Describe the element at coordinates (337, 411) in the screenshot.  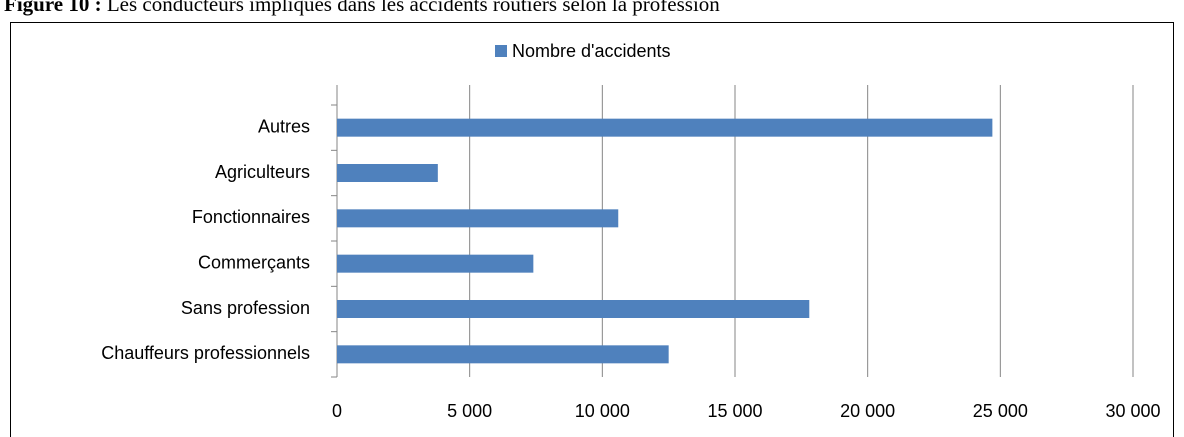
I see `x-tick-label: 0` at that location.